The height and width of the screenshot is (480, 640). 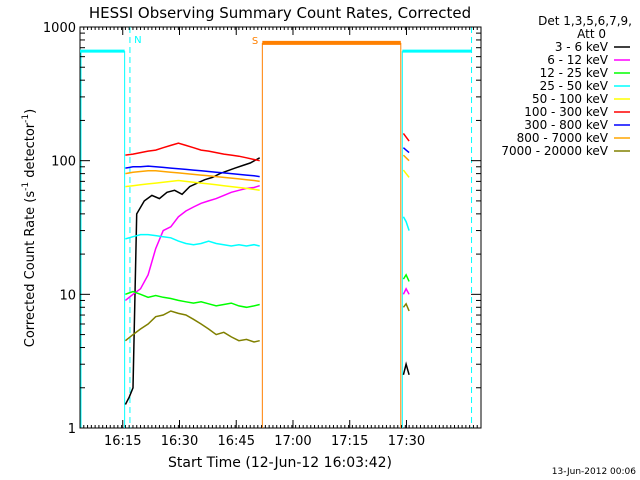 What do you see at coordinates (63, 162) in the screenshot?
I see `y-tick-label-2: 100` at bounding box center [63, 162].